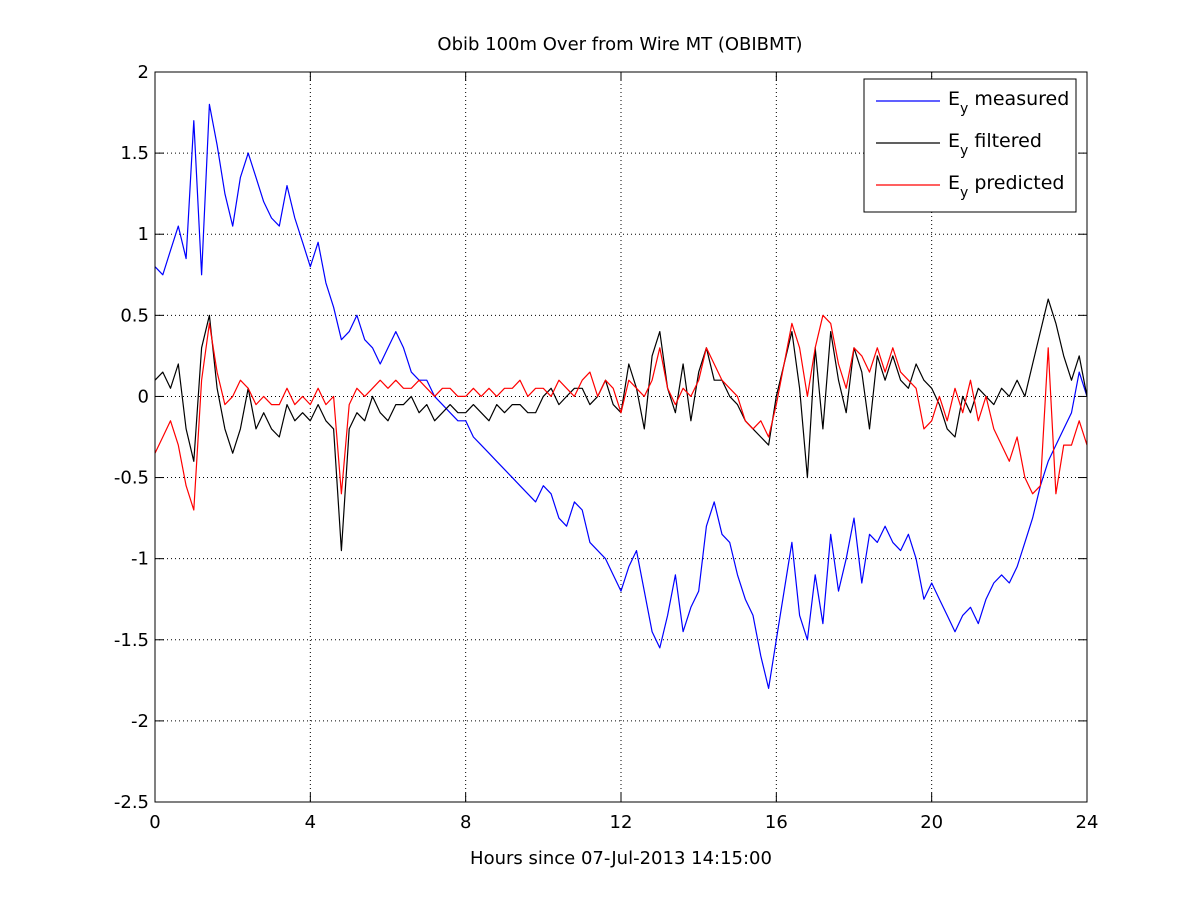 The height and width of the screenshot is (900, 1200). I want to click on y-tick-label: -2.5, so click(131, 802).